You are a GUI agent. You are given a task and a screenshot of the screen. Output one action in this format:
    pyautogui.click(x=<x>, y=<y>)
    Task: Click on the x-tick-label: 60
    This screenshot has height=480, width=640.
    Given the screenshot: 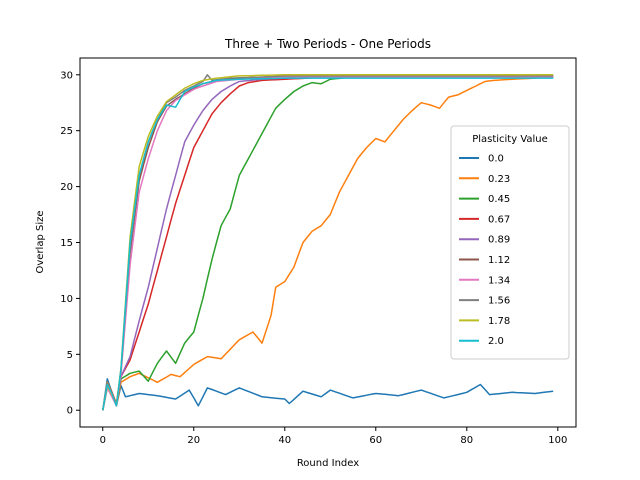 What is the action you would take?
    pyautogui.click(x=375, y=440)
    